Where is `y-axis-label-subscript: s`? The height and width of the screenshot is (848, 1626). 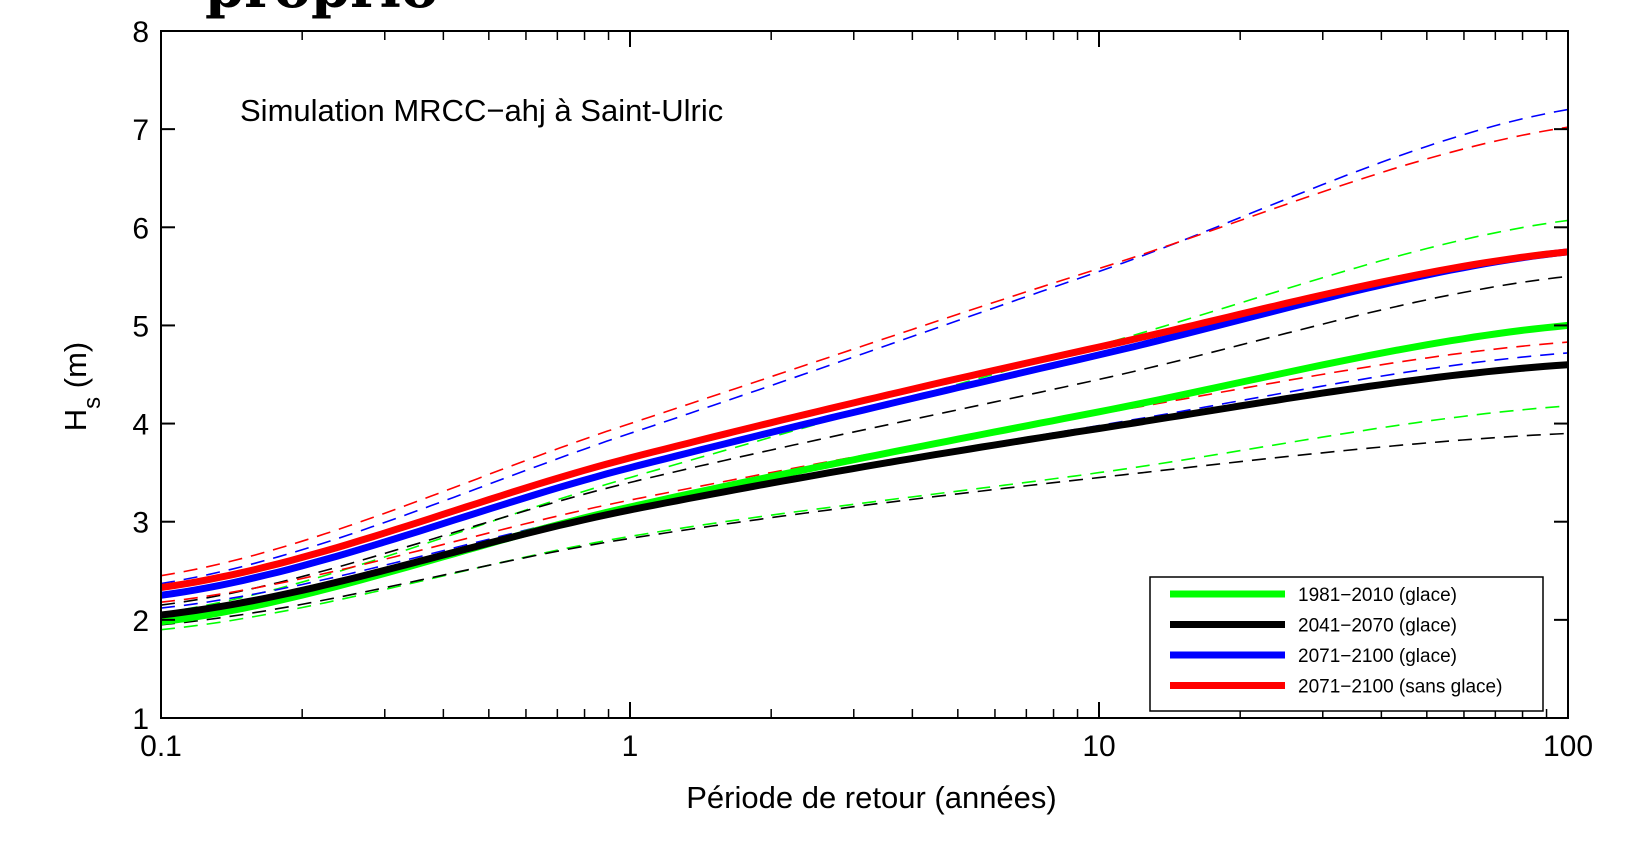
y-axis-label-subscript: s is located at coordinates (92, 403).